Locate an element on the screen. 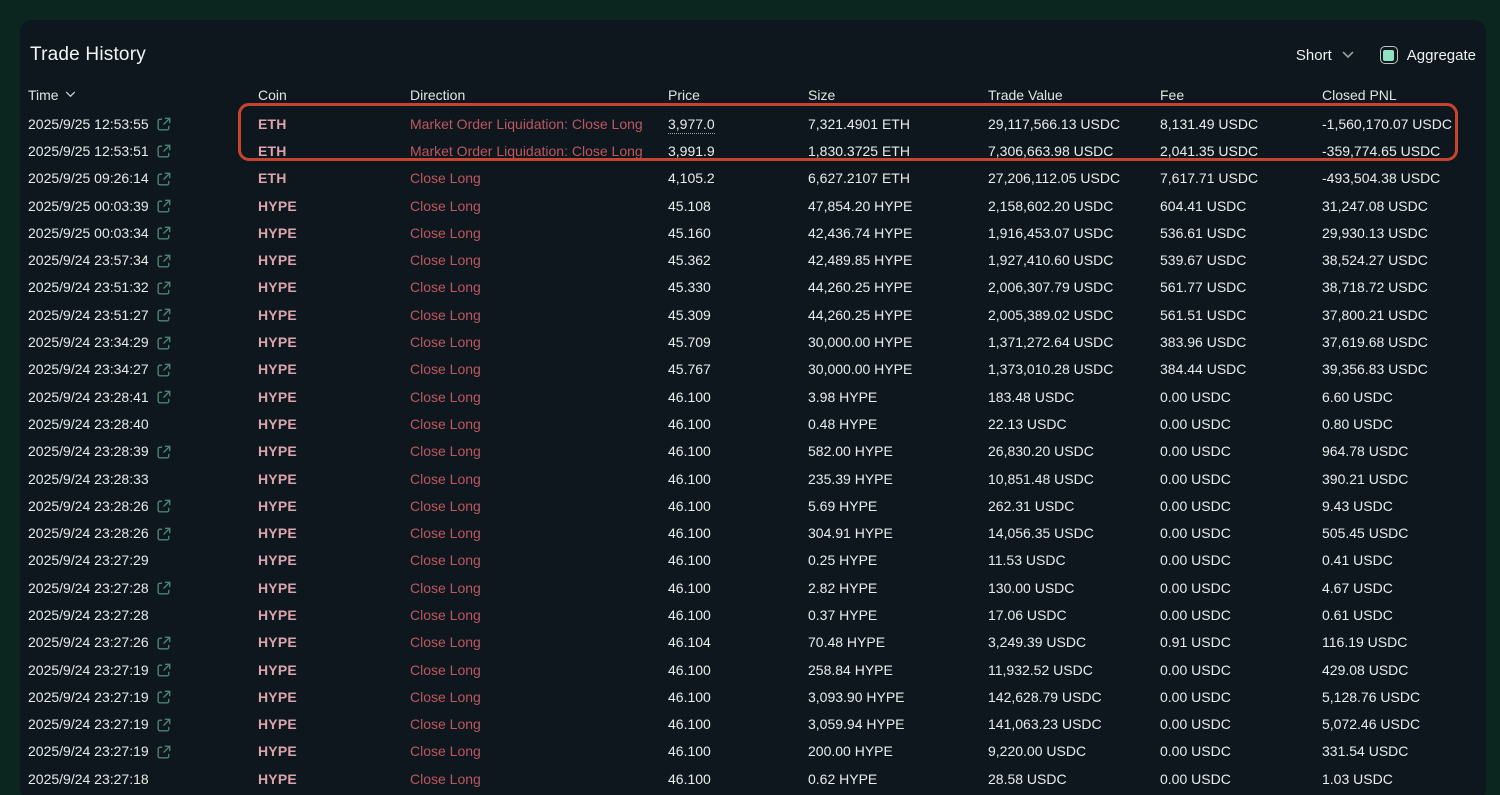 The height and width of the screenshot is (795, 1500). trade-value: 11,932.52 USDC is located at coordinates (1040, 669).